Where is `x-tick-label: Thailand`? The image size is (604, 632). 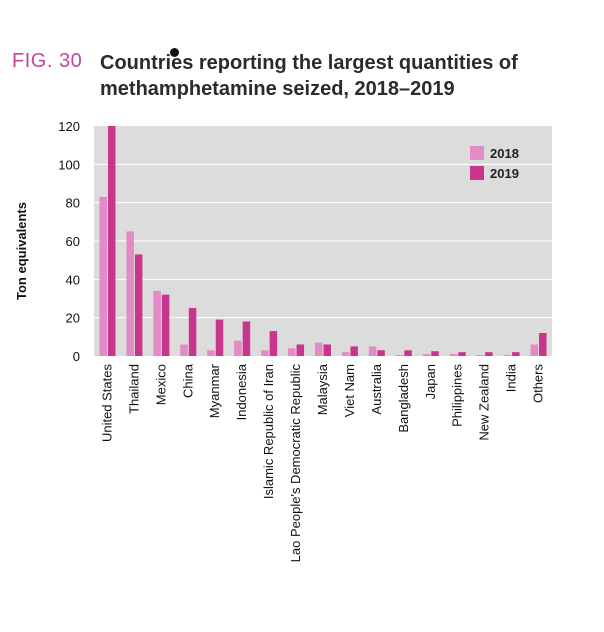 x-tick-label: Thailand is located at coordinates (133, 389).